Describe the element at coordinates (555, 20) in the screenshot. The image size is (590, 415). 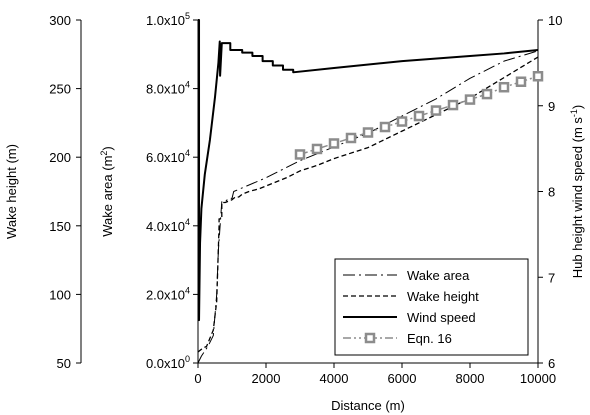
I see `wind-speed-tick-label: 10` at that location.